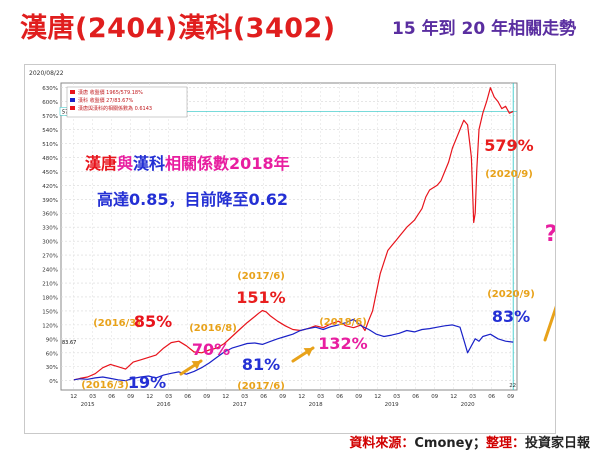 The height and width of the screenshot is (451, 600). Describe the element at coordinates (240, 405) in the screenshot. I see `x-year-label: 2017` at that location.